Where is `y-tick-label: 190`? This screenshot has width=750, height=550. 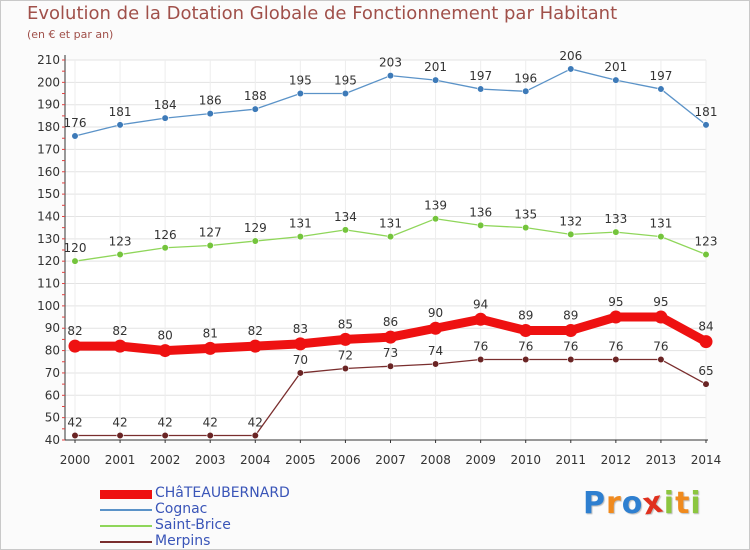 y-tick-label: 190 is located at coordinates (48, 105).